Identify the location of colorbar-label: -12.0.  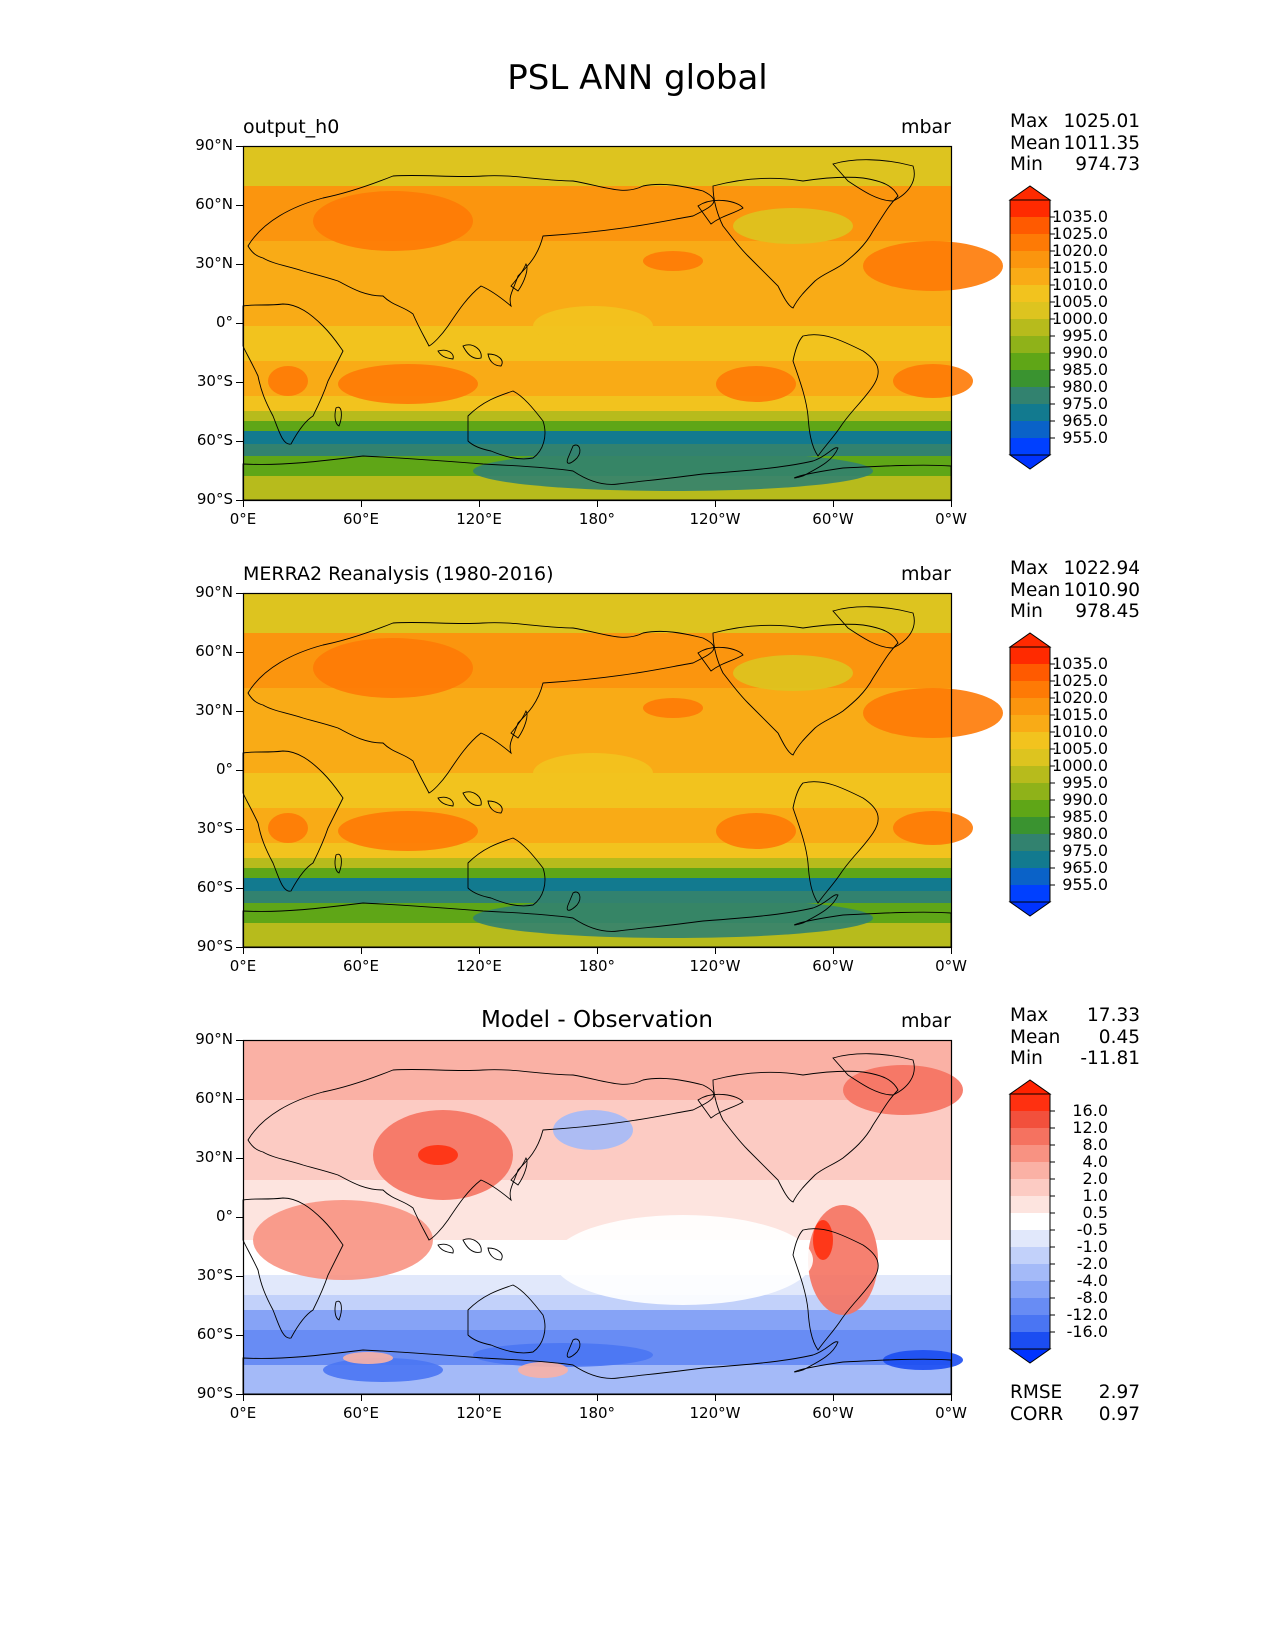
(1087, 1314).